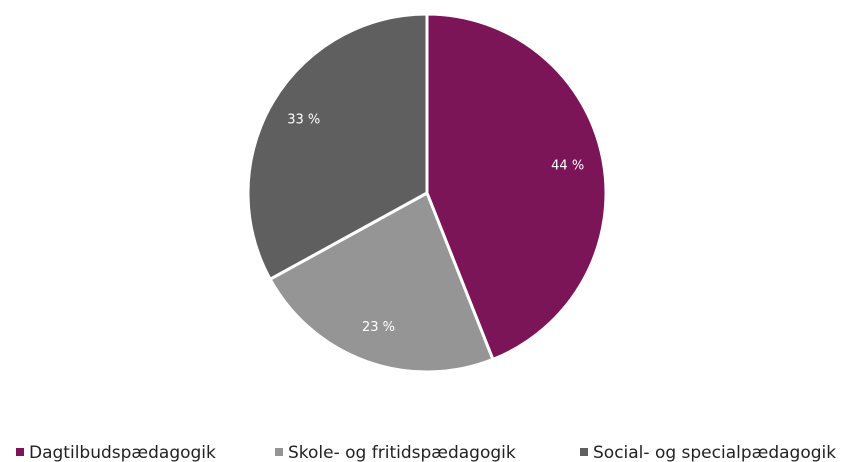 This screenshot has height=462, width=856. I want to click on data-label: 33 %, so click(303, 120).